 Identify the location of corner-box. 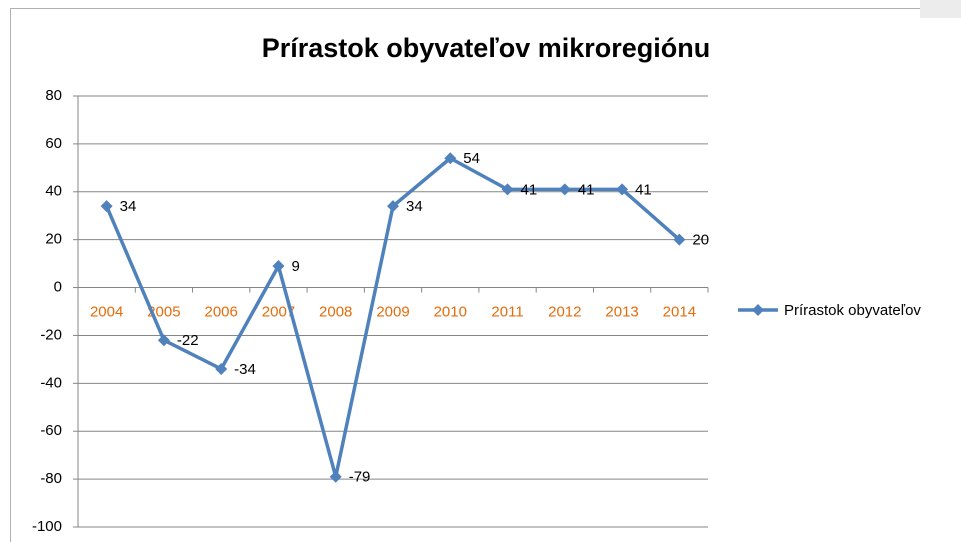
(940, 9).